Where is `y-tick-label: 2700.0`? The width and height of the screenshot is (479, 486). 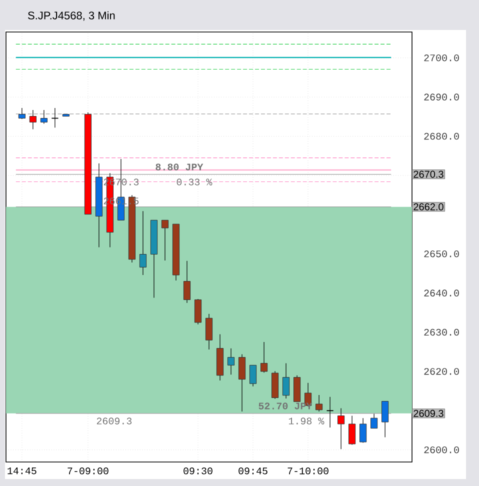
y-tick-label: 2700.0 is located at coordinates (441, 58).